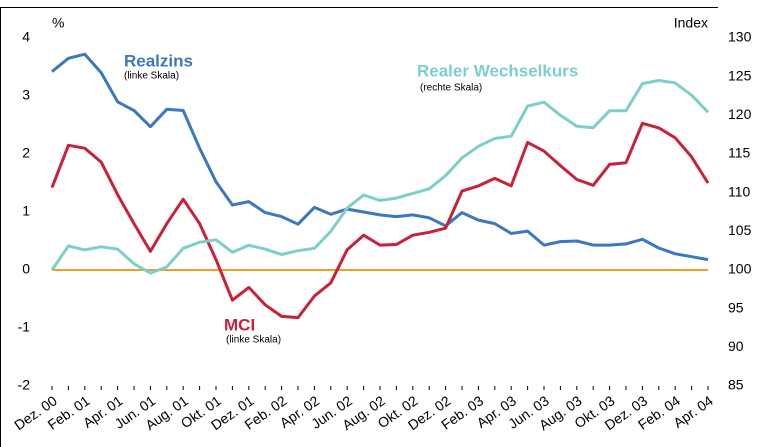 This screenshot has width=760, height=447. Describe the element at coordinates (739, 153) in the screenshot. I see `y2-tick-label: 115` at that location.